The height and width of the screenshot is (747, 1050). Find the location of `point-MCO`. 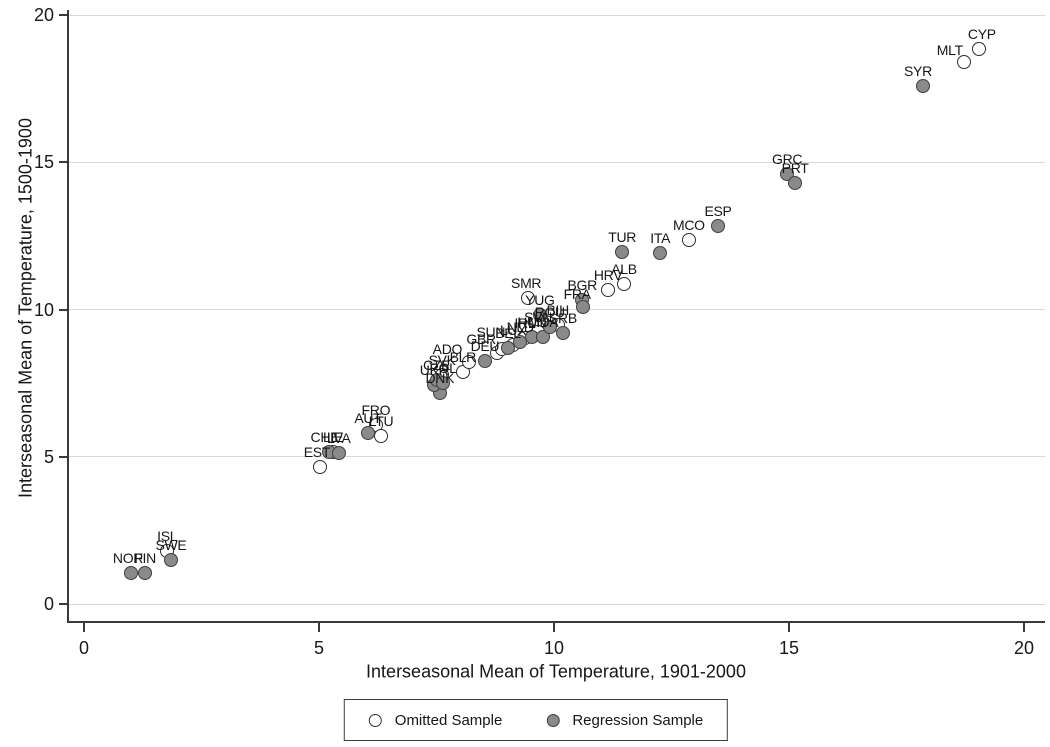

point-MCO is located at coordinates (688, 239).